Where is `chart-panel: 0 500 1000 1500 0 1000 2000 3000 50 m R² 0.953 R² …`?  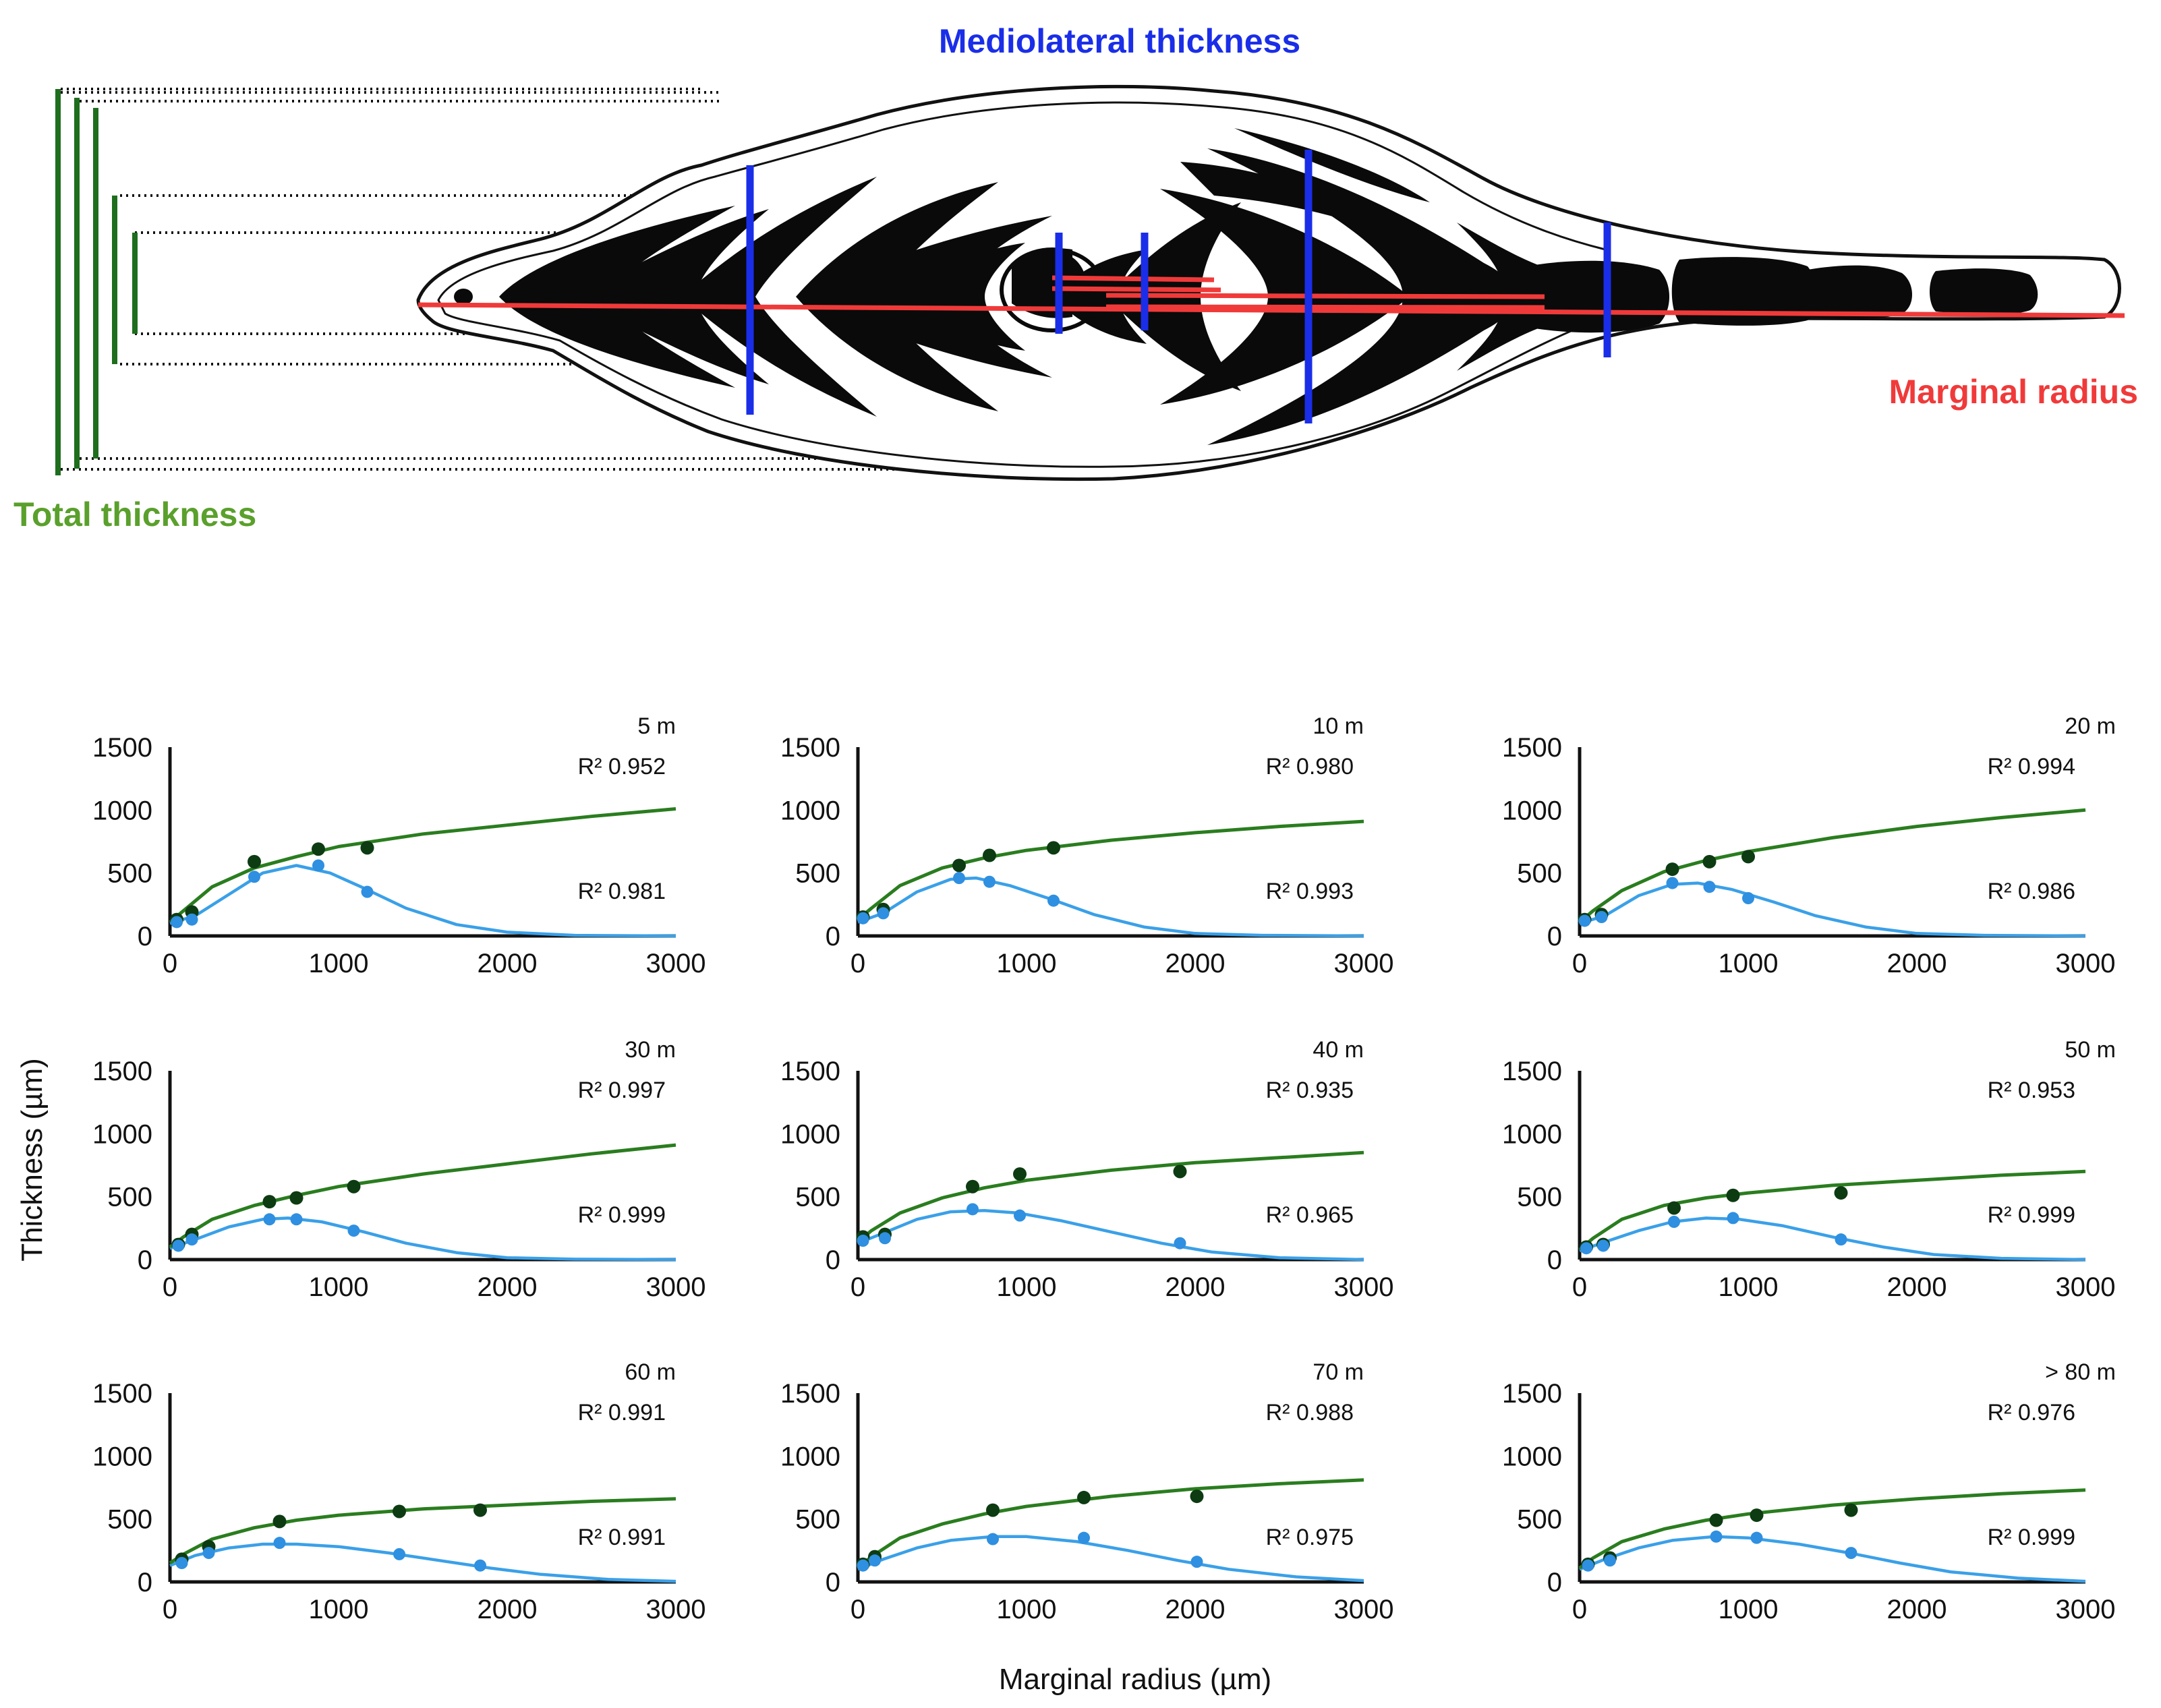 chart-panel: 0 500 1000 1500 0 1000 2000 3000 50 m R² 0.953 R² … is located at coordinates (1809, 1169).